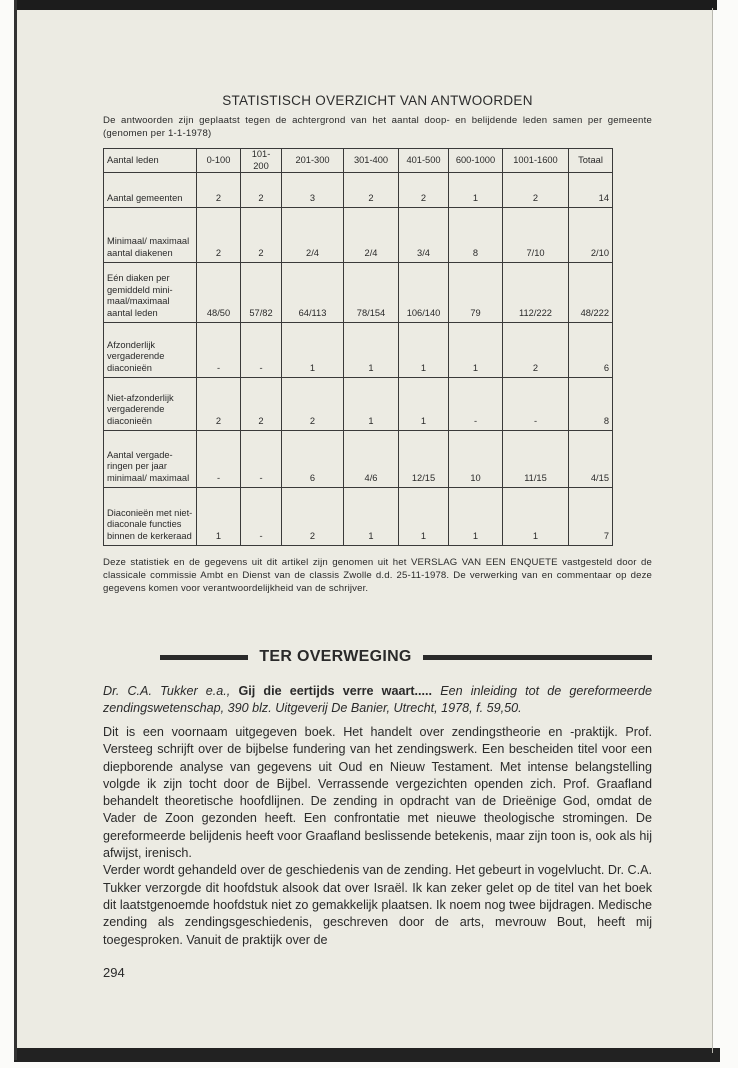 The image size is (738, 1068). What do you see at coordinates (150, 235) in the screenshot?
I see `row-label: Minimaal/ maximaal aantal diakenen` at bounding box center [150, 235].